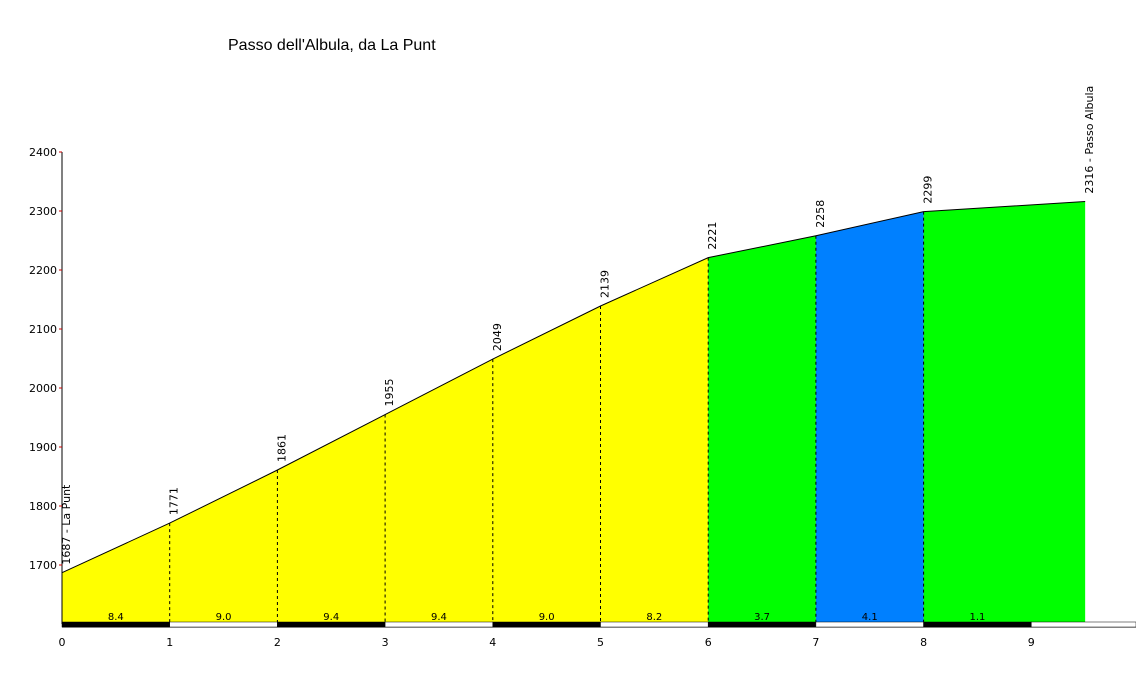  I want to click on distance-bar-segment, so click(1083, 624).